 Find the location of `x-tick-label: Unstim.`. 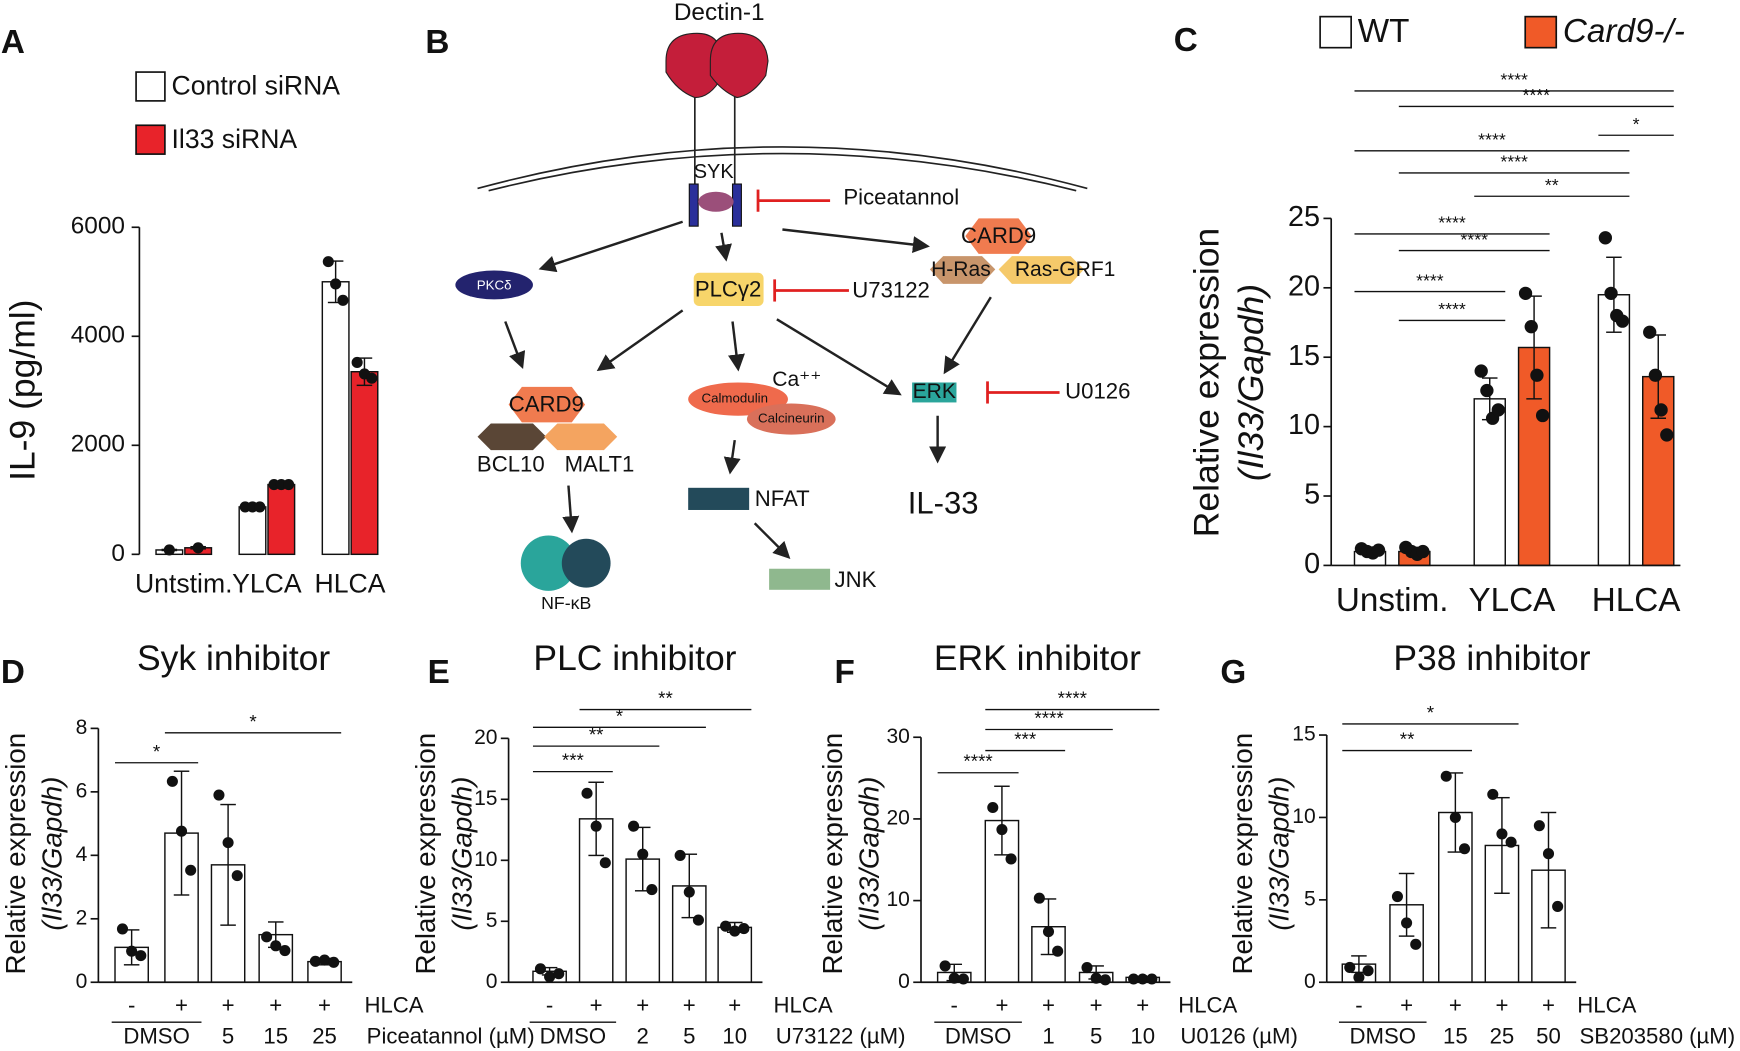

x-tick-label: Unstim. is located at coordinates (1392, 600).